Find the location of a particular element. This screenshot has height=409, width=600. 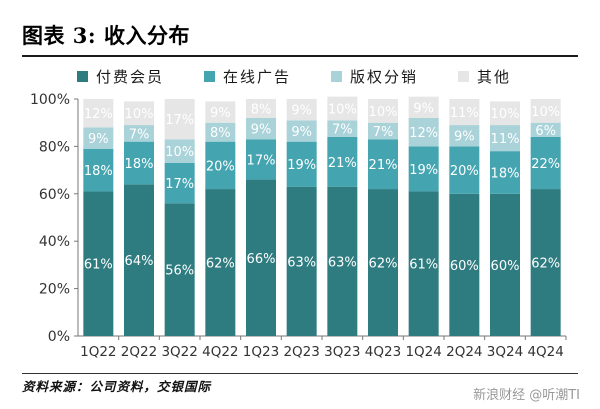

data-label: 19% is located at coordinates (423, 170).